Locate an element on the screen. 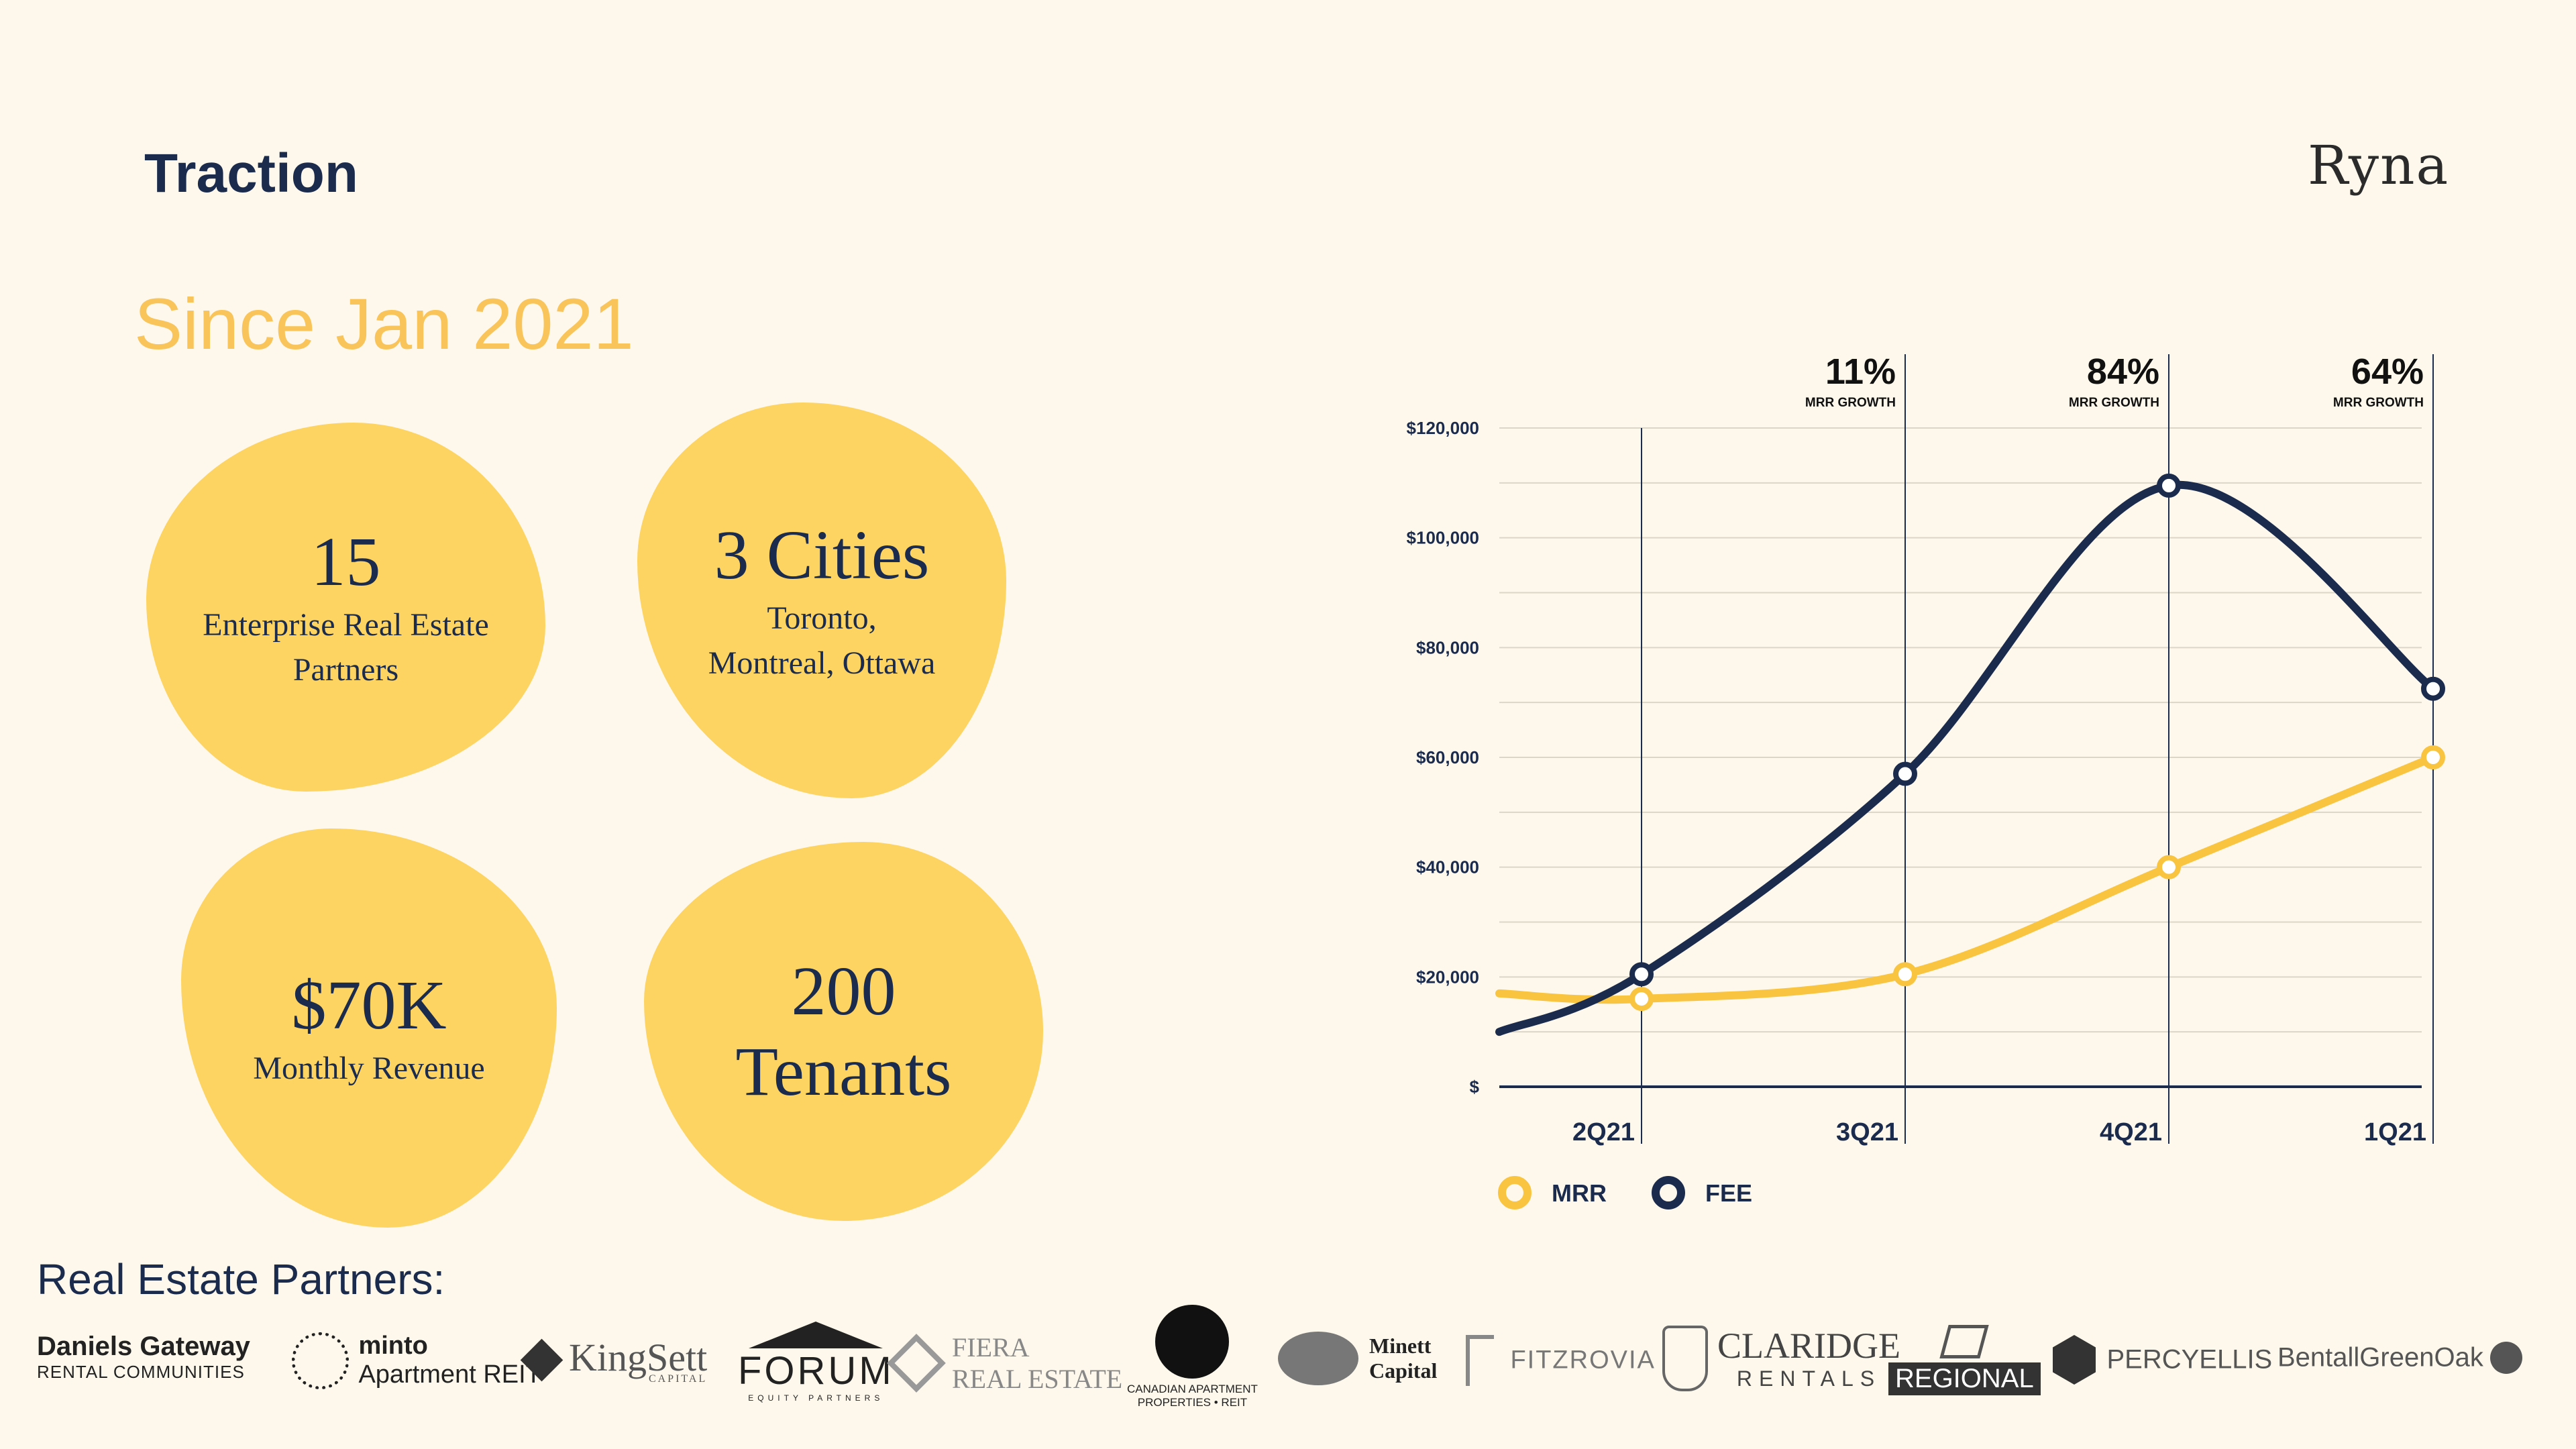 The width and height of the screenshot is (2576, 1449). x-tick-label: 2Q21 is located at coordinates (1603, 1132).